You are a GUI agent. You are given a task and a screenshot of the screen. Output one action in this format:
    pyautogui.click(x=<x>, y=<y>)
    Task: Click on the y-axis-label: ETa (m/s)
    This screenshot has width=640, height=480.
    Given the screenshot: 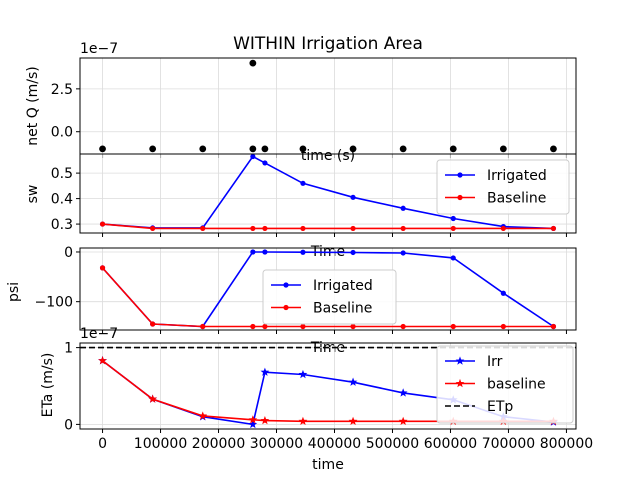 What is the action you would take?
    pyautogui.click(x=48, y=385)
    